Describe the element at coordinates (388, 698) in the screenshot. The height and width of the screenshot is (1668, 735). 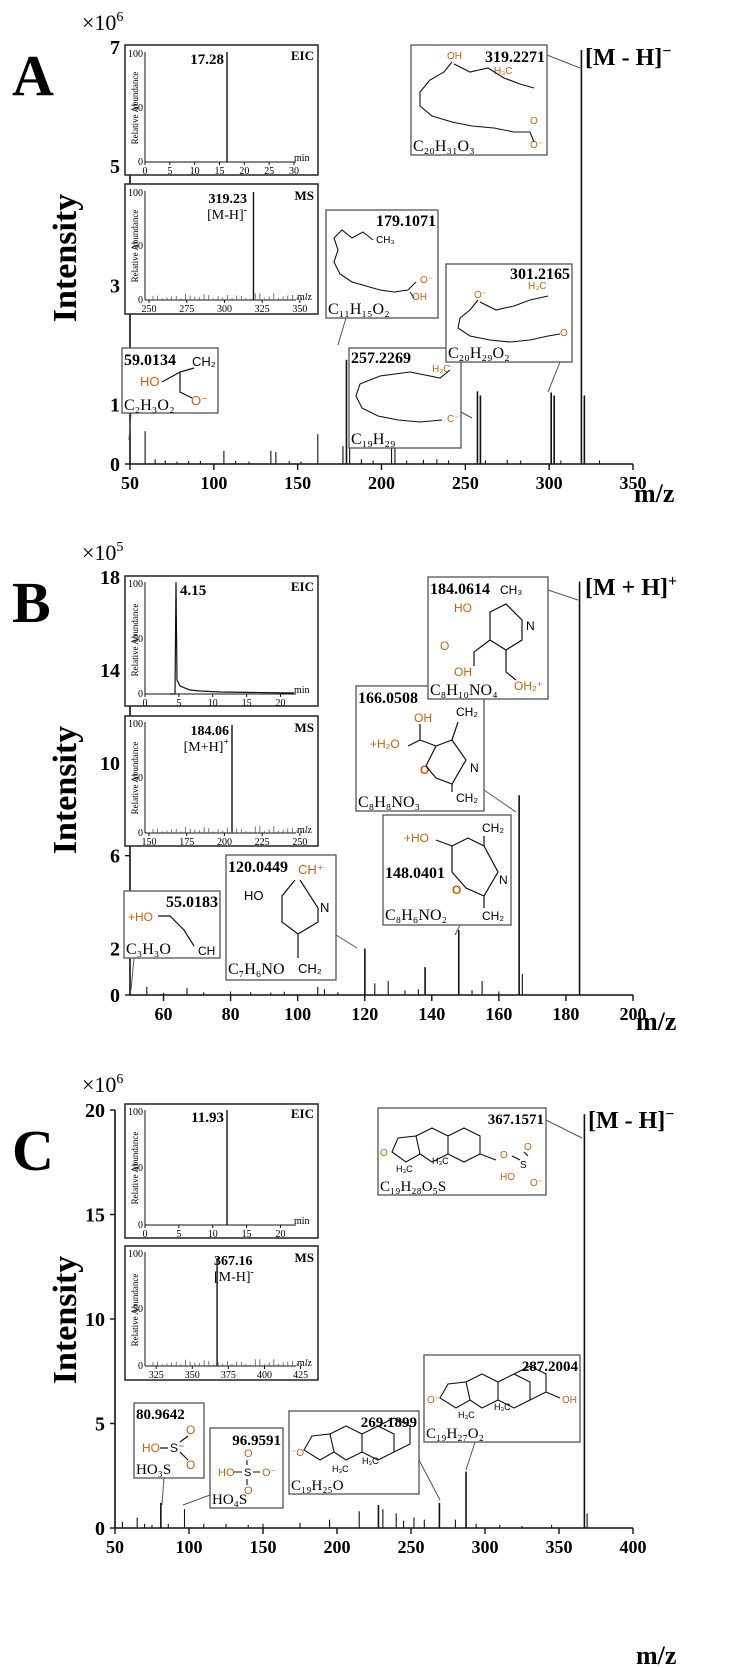
I see `fragment-mz: 166.0508` at that location.